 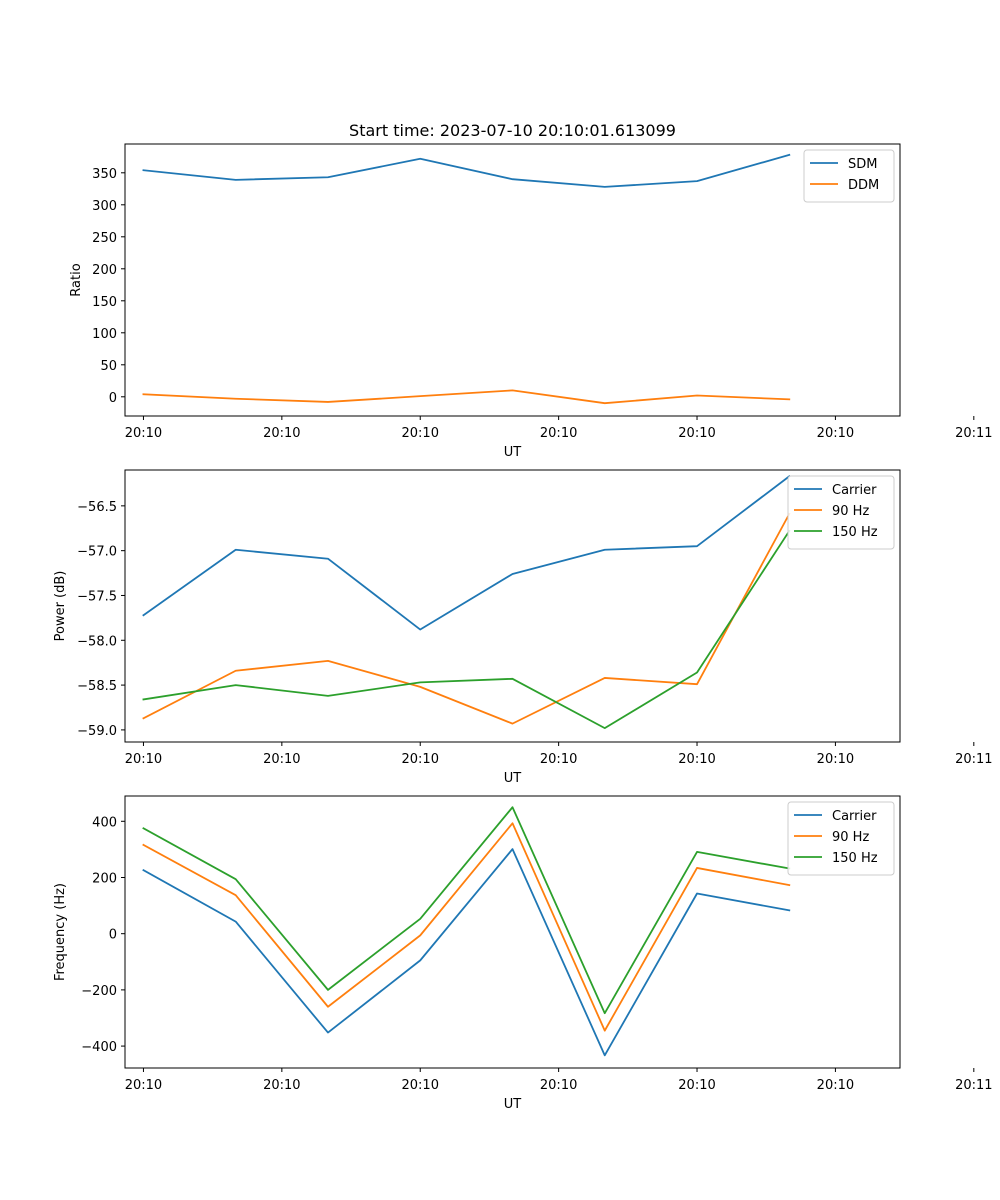 I want to click on power-series-line-90-hz, so click(x=466, y=618).